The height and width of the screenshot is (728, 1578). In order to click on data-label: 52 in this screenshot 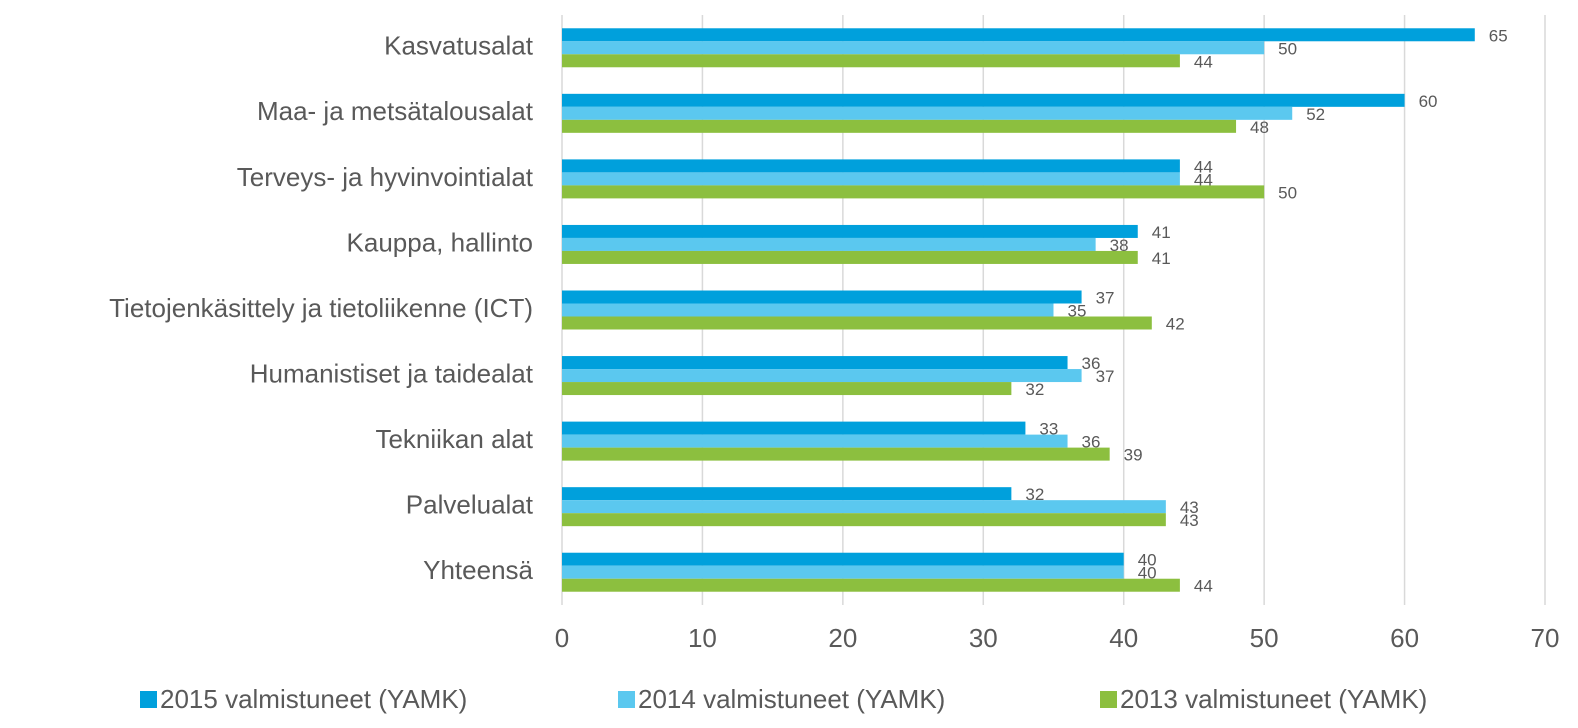, I will do `click(1315, 114)`.